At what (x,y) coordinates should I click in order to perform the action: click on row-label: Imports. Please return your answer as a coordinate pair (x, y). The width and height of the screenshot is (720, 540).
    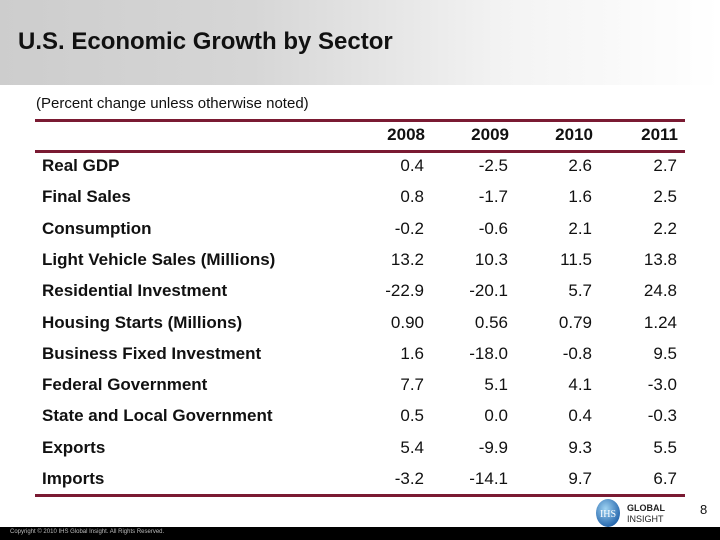
    Looking at the image, I should click on (73, 478).